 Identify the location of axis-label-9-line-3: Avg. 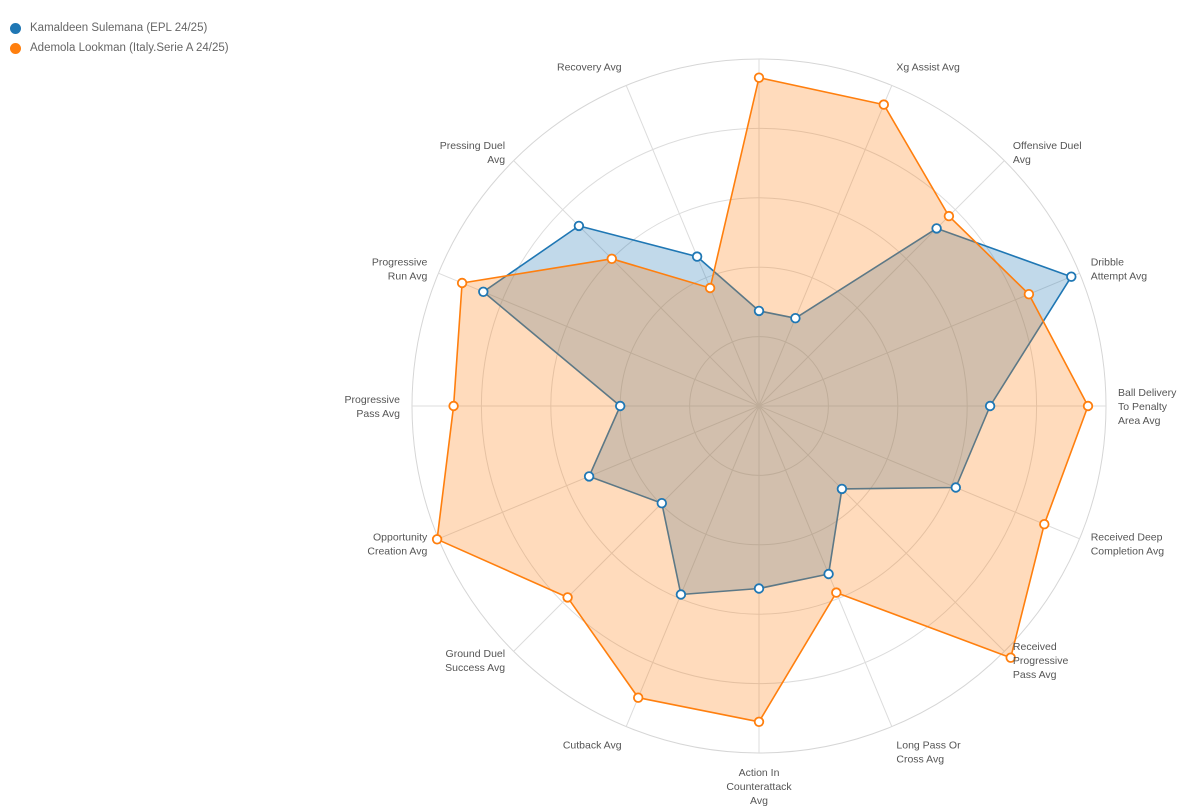
(759, 801).